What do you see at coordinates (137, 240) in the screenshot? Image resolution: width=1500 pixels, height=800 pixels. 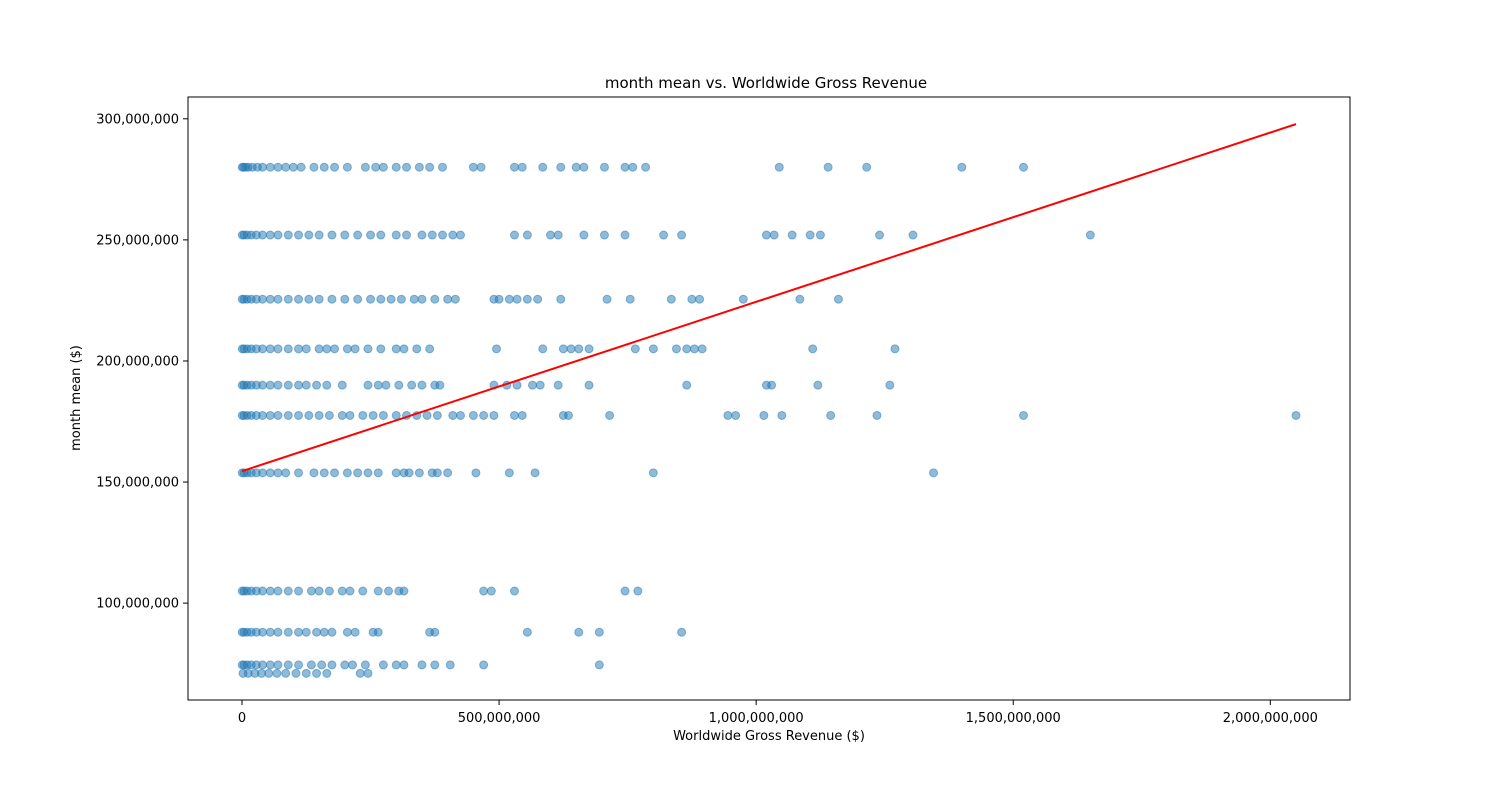 I see `y-tick-label: 250,000,000` at bounding box center [137, 240].